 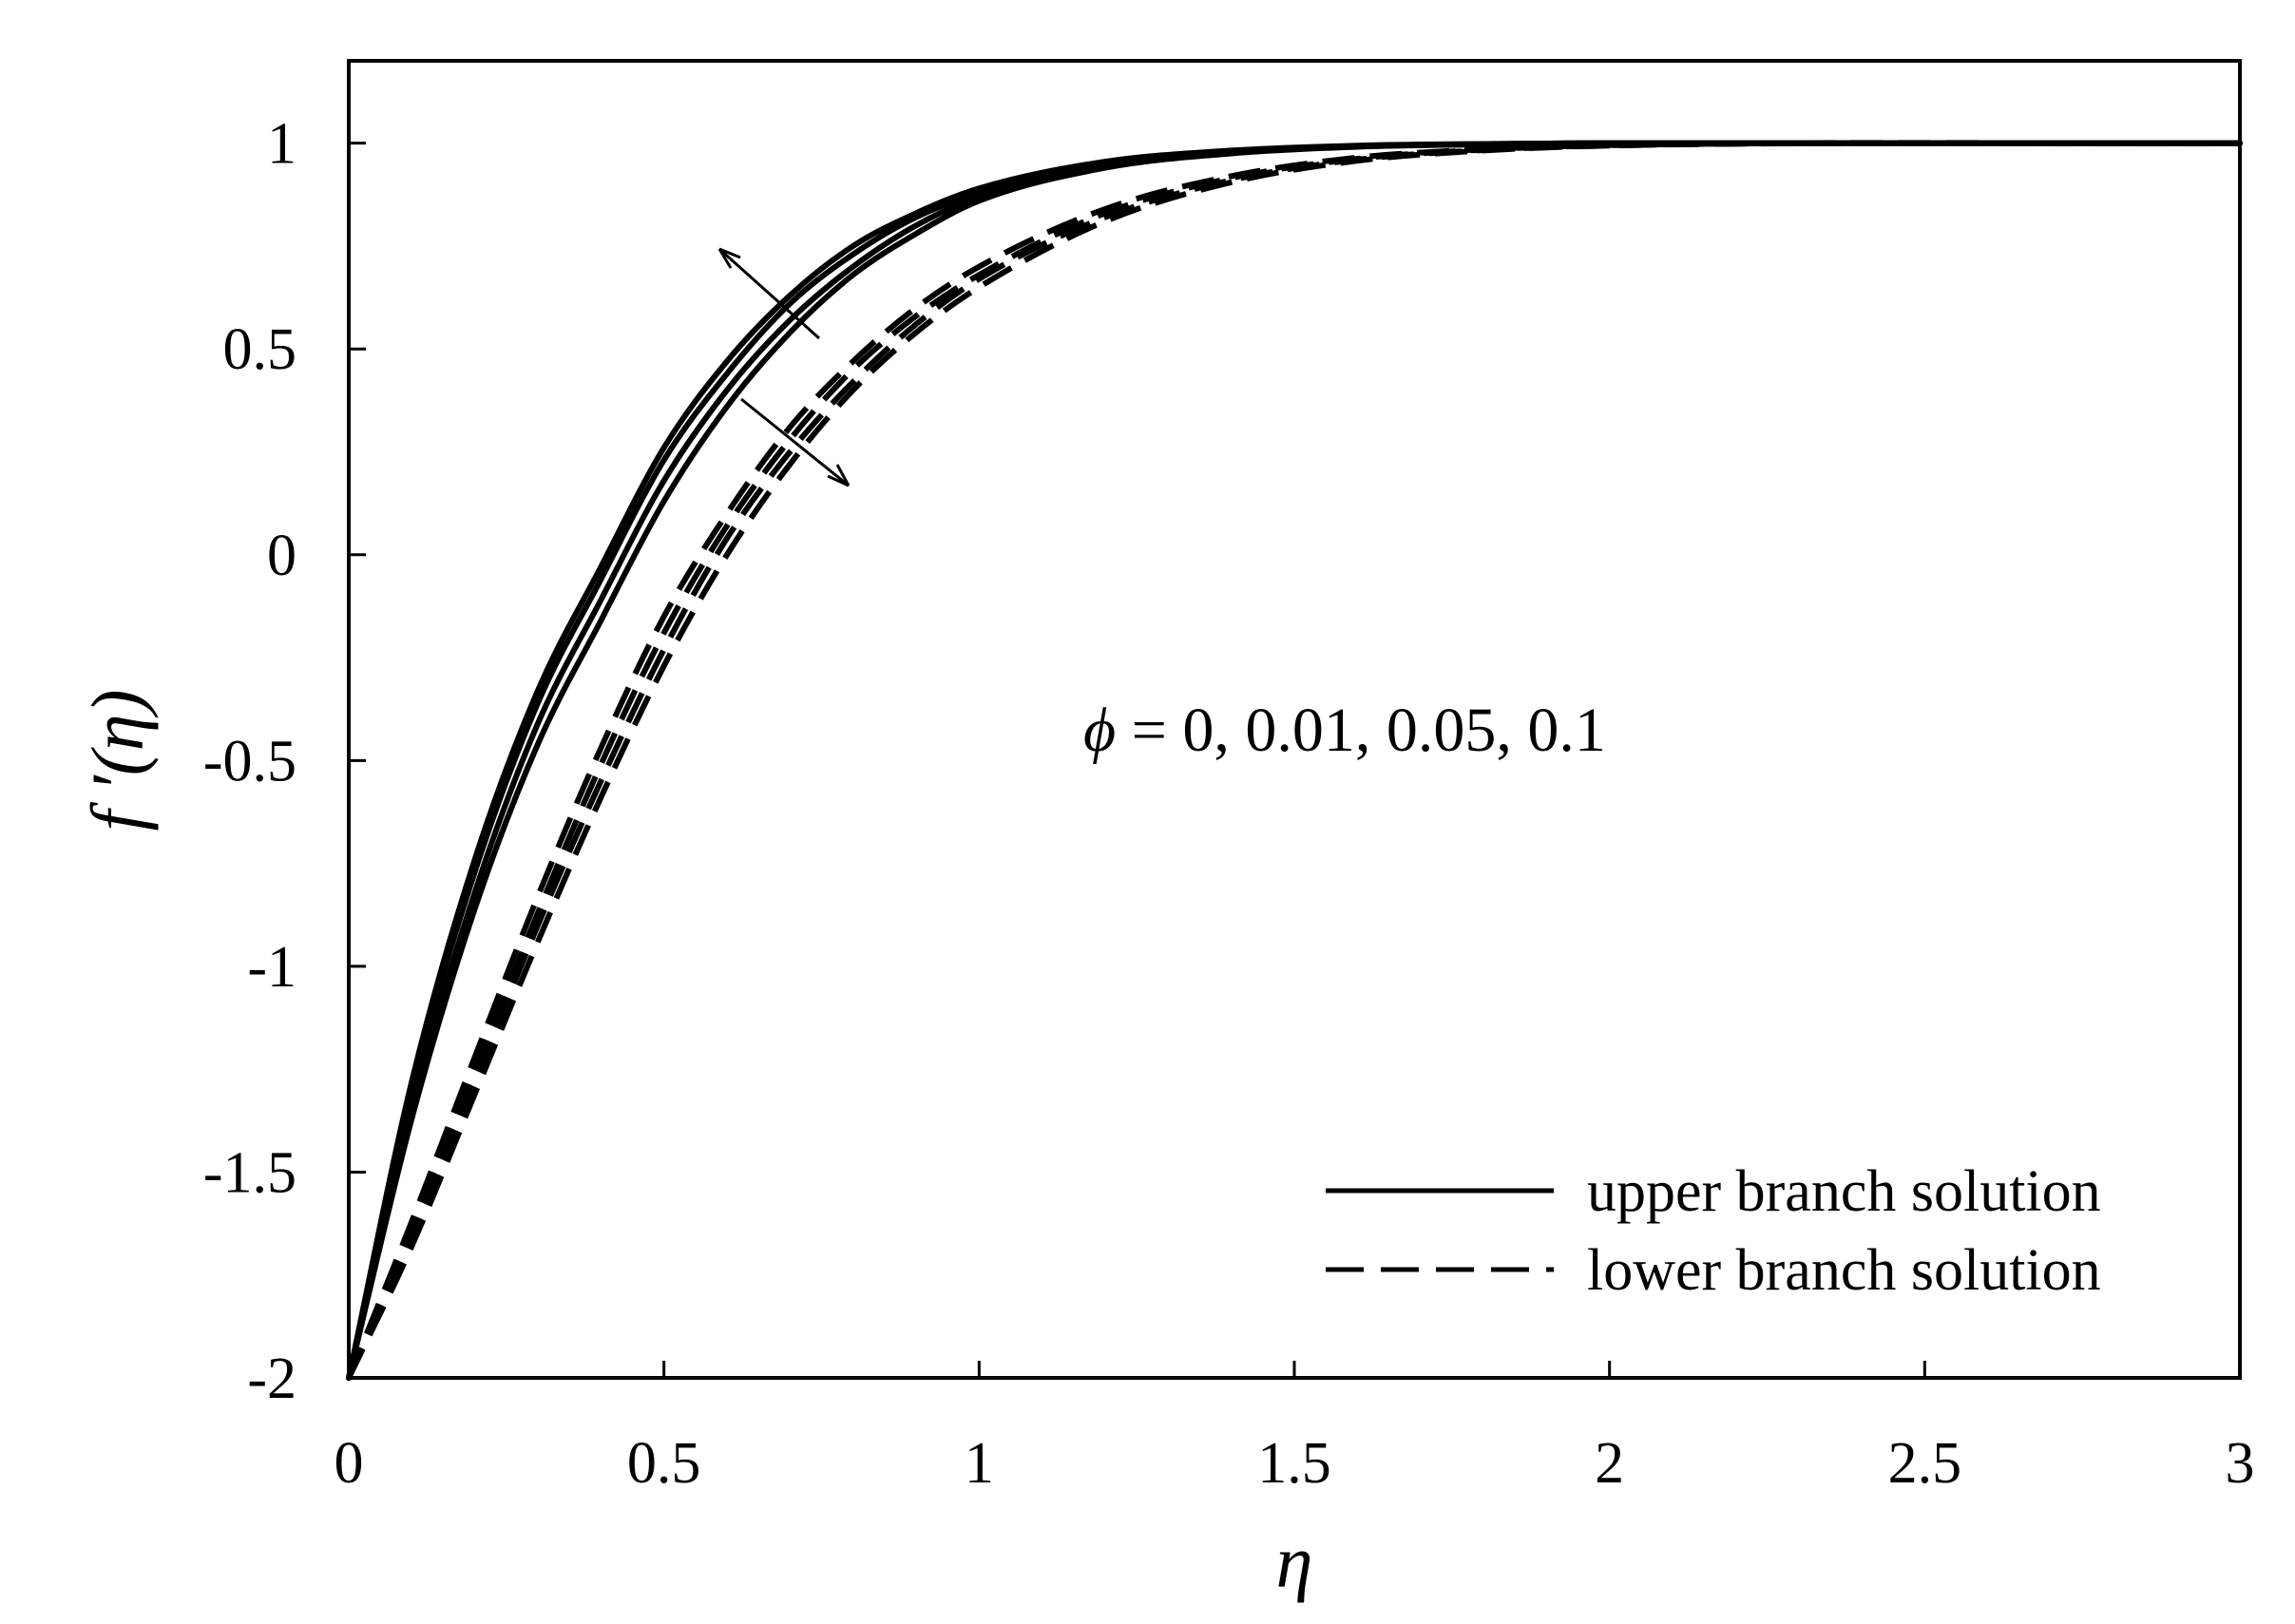 I want to click on x-axis-label: η, so click(x=1294, y=1561).